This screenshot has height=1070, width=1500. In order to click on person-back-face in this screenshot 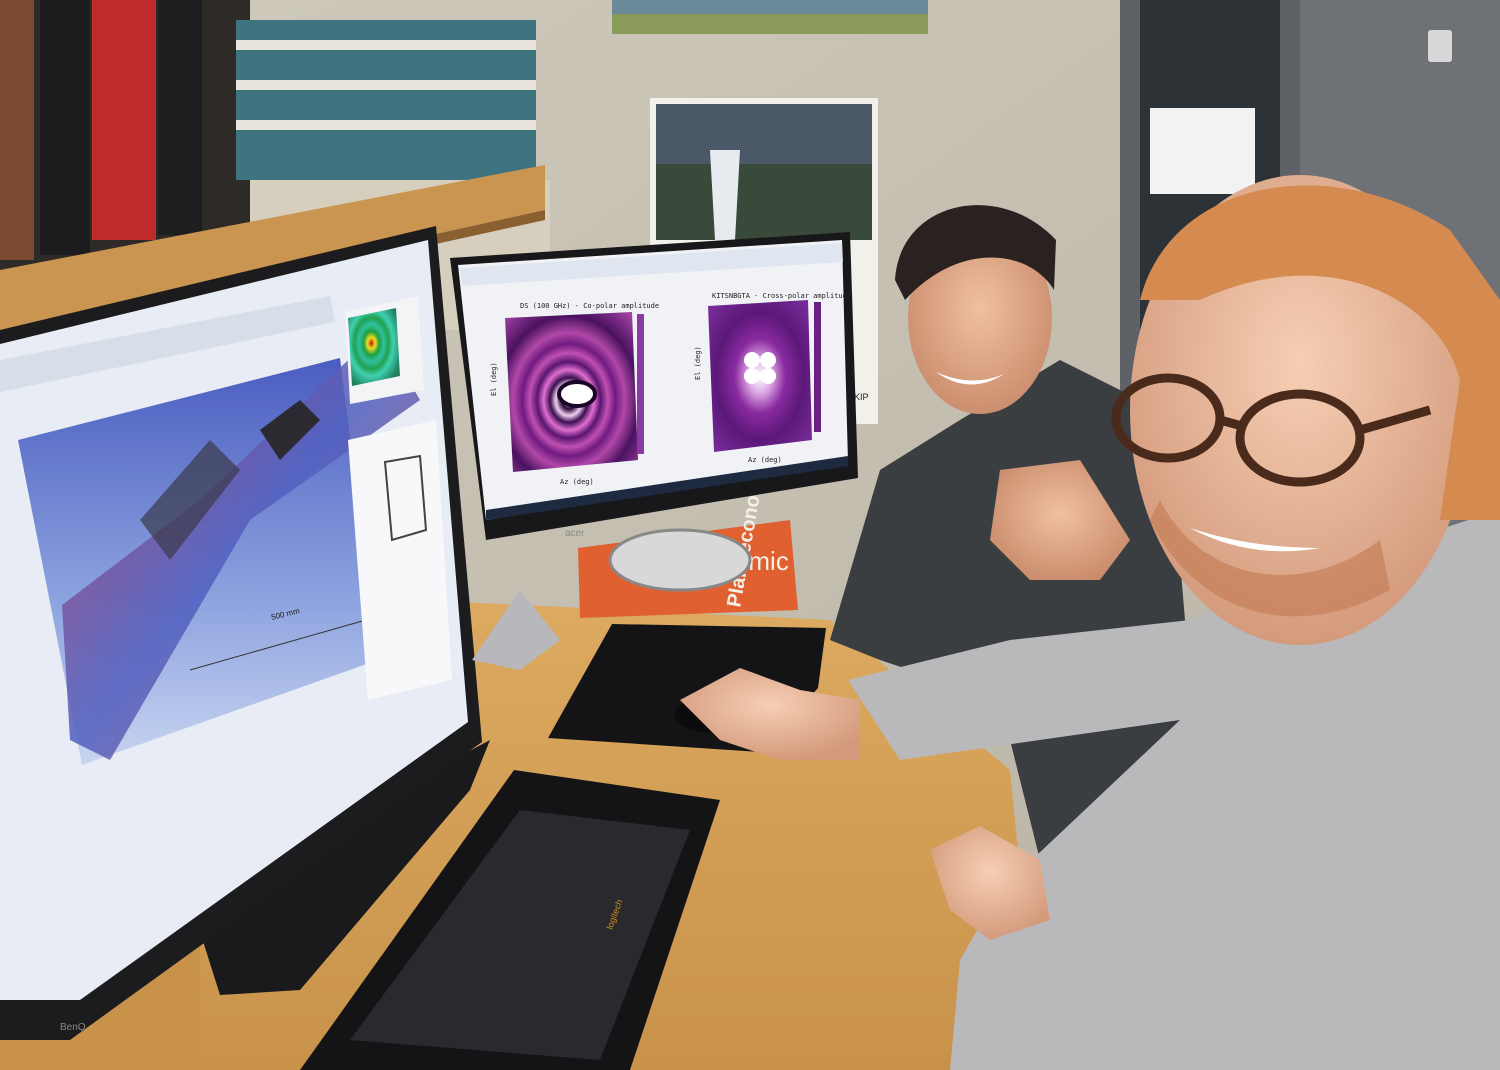, I will do `click(980, 318)`.